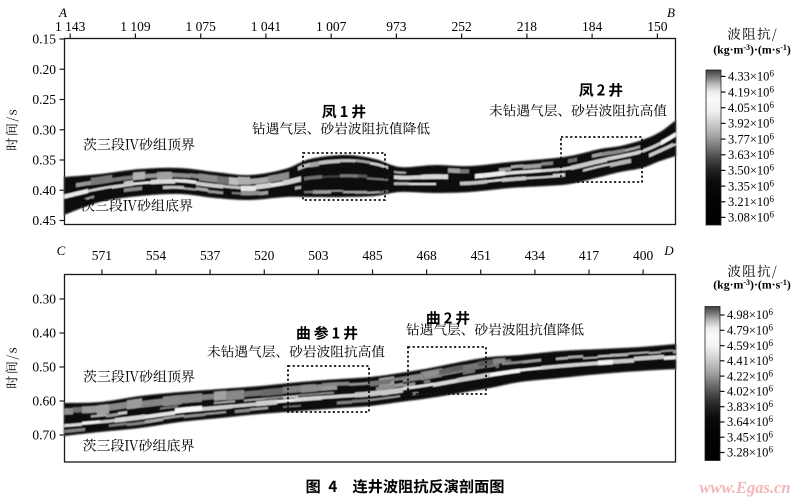 The height and width of the screenshot is (499, 800). What do you see at coordinates (372, 255) in the screenshot?
I see `svg-text: 485` at bounding box center [372, 255].